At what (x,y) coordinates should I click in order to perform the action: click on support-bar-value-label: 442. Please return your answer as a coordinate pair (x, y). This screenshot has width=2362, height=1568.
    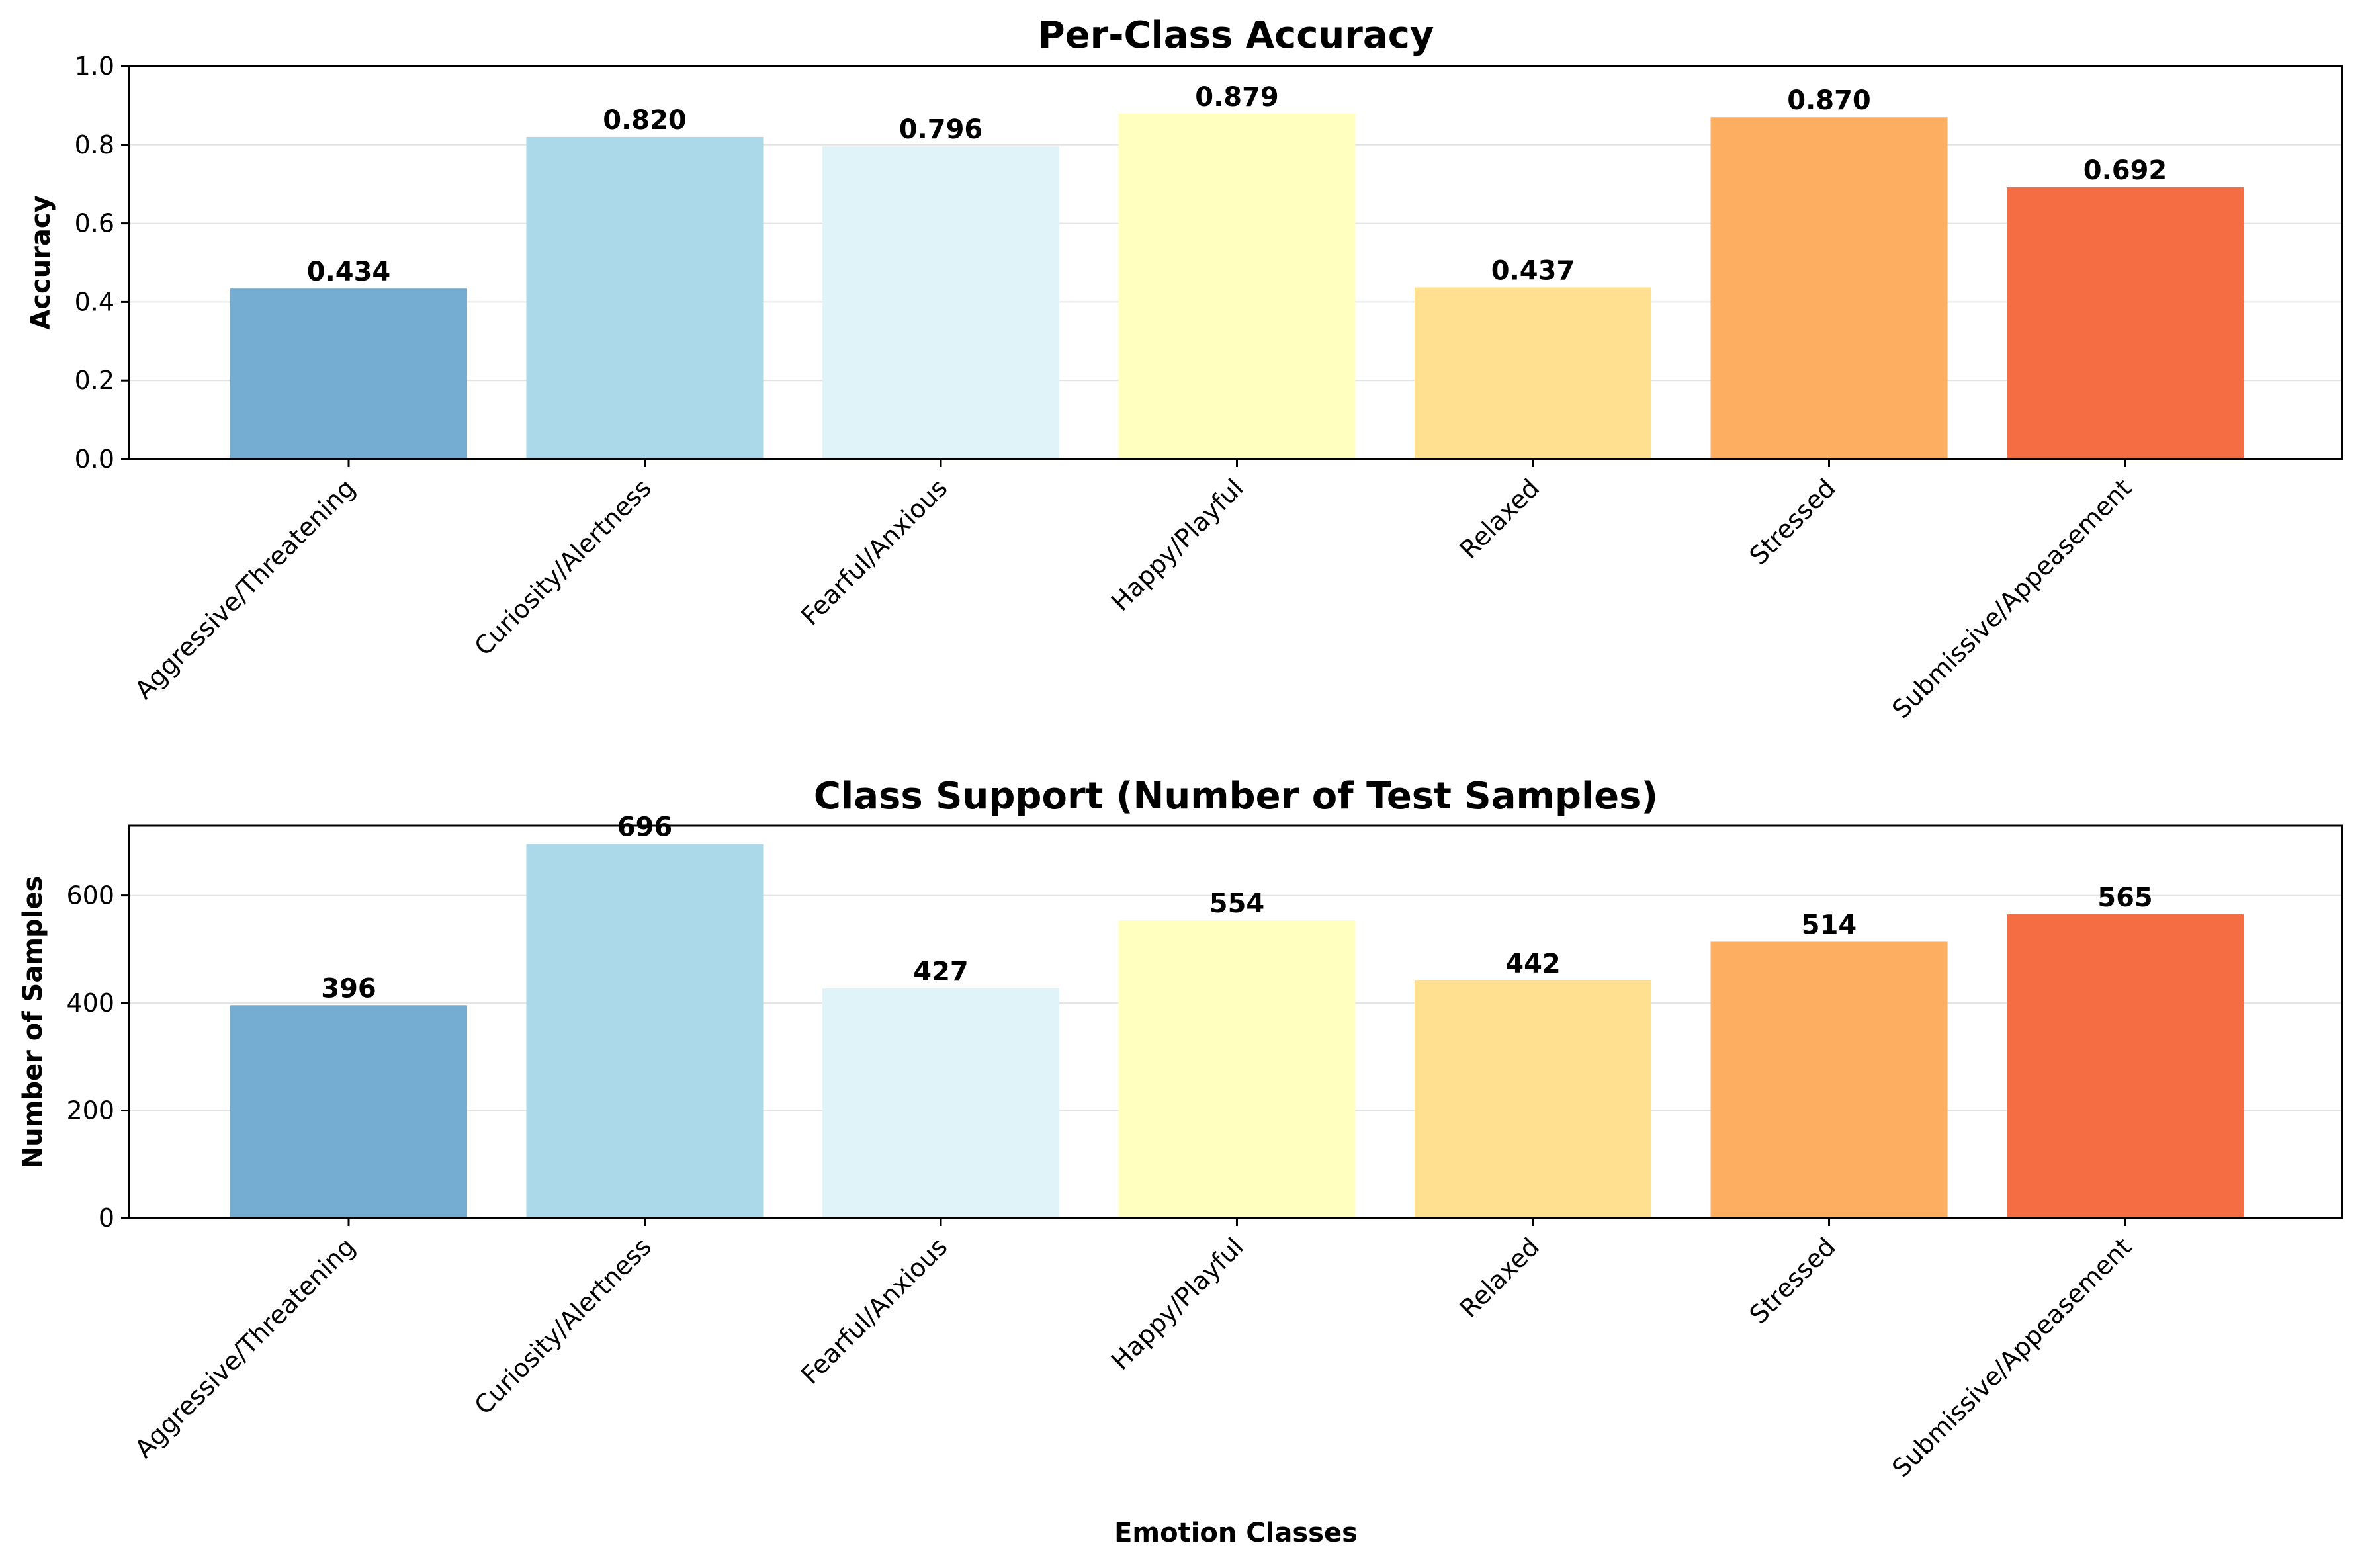
    Looking at the image, I should click on (1533, 964).